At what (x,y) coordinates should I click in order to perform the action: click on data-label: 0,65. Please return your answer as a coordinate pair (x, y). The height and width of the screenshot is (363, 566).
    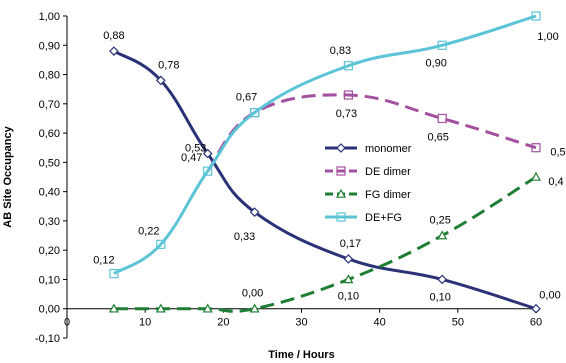
    Looking at the image, I should click on (437, 137).